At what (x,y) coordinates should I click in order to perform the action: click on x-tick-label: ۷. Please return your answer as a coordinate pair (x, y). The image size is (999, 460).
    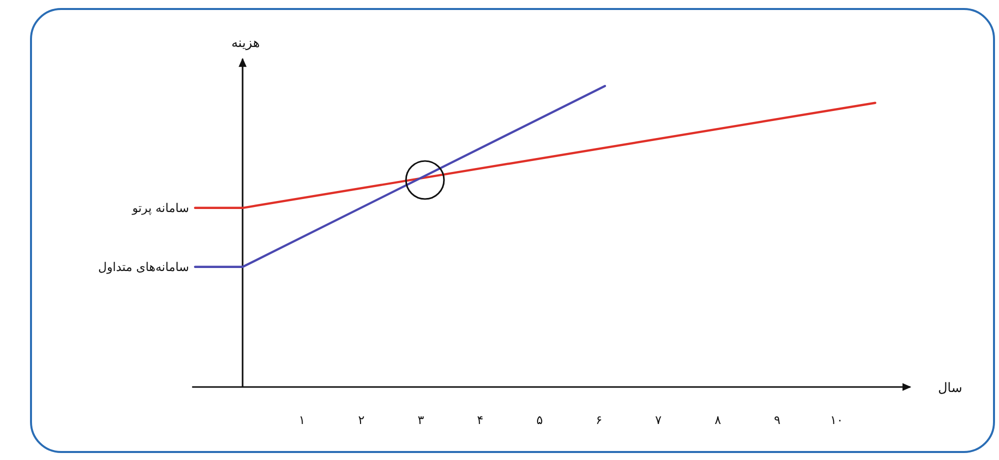
    Looking at the image, I should click on (658, 420).